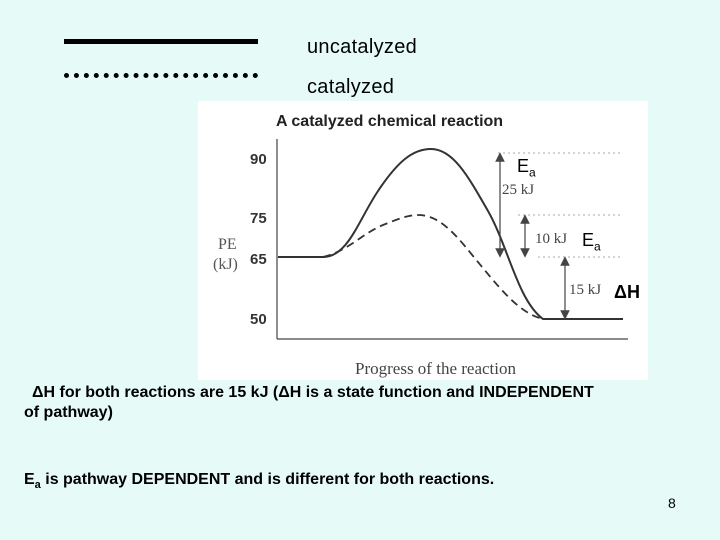 The width and height of the screenshot is (720, 540). What do you see at coordinates (225, 264) in the screenshot?
I see `y-axis-label-unit: (kJ)` at bounding box center [225, 264].